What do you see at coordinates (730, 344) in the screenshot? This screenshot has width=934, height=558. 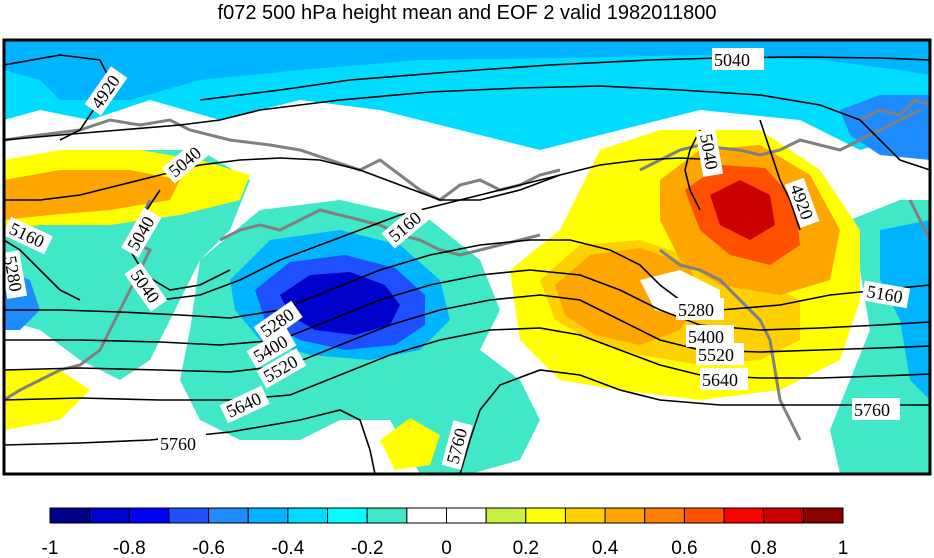 I see `coastline-east-continent` at bounding box center [730, 344].